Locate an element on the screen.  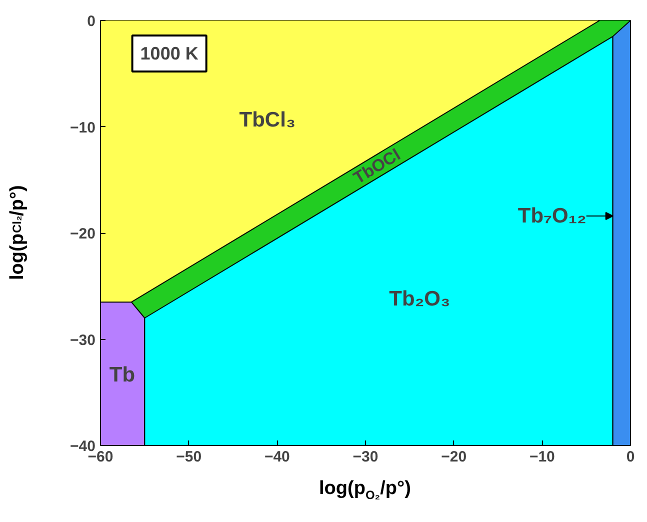
y-tick-label: 0 is located at coordinates (91, 21).